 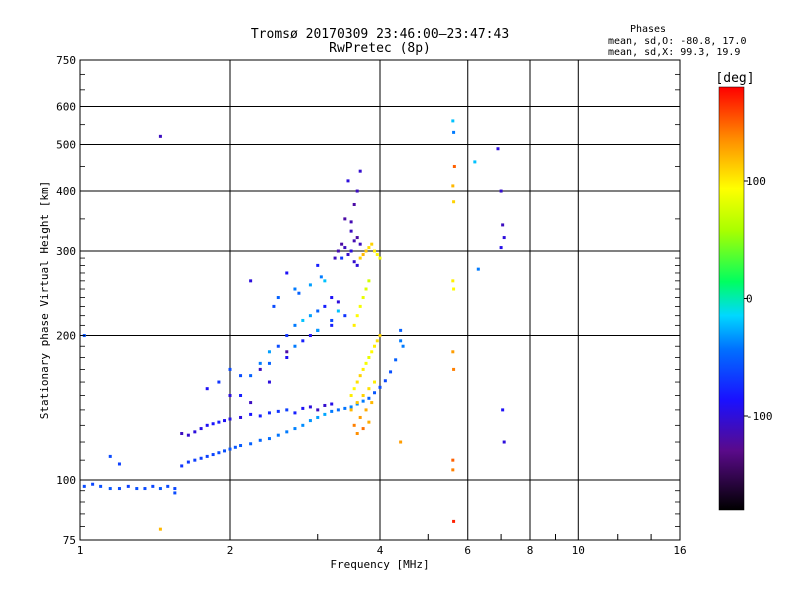 I want to click on stats-x-mode: mean, sd,X: 99.3, 19.9, so click(x=674, y=52).